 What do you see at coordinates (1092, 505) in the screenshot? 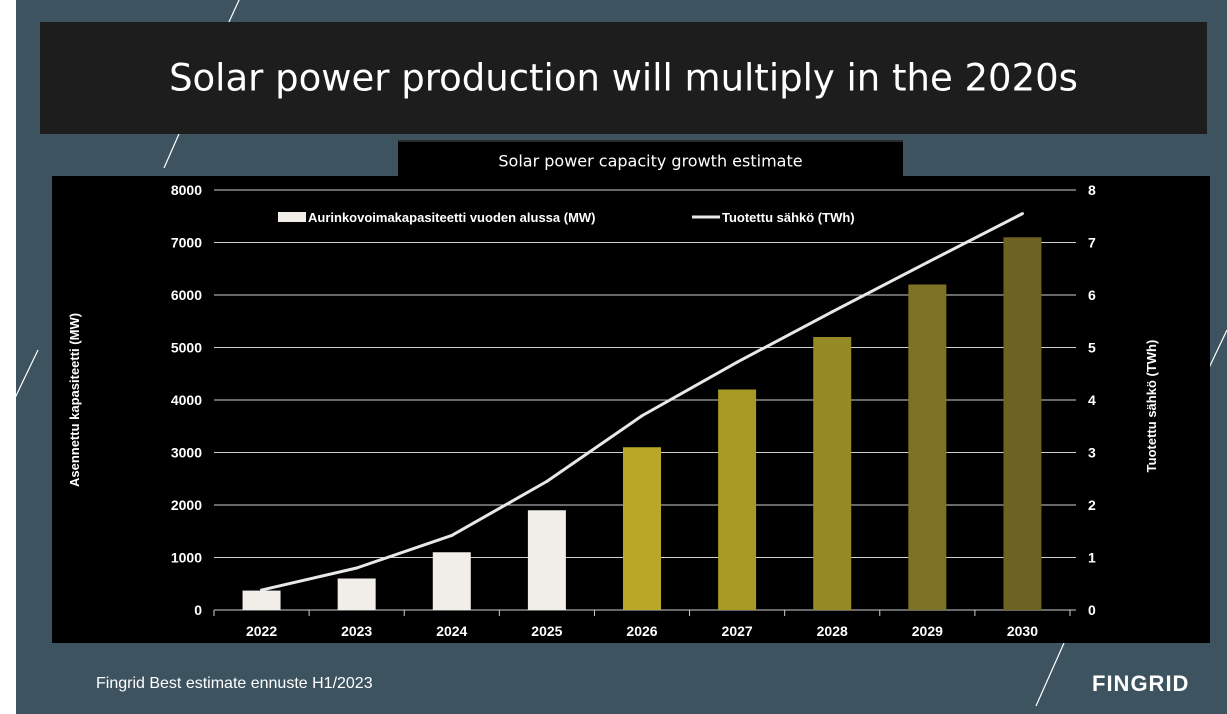
I see `y2-tick-label: 2` at bounding box center [1092, 505].